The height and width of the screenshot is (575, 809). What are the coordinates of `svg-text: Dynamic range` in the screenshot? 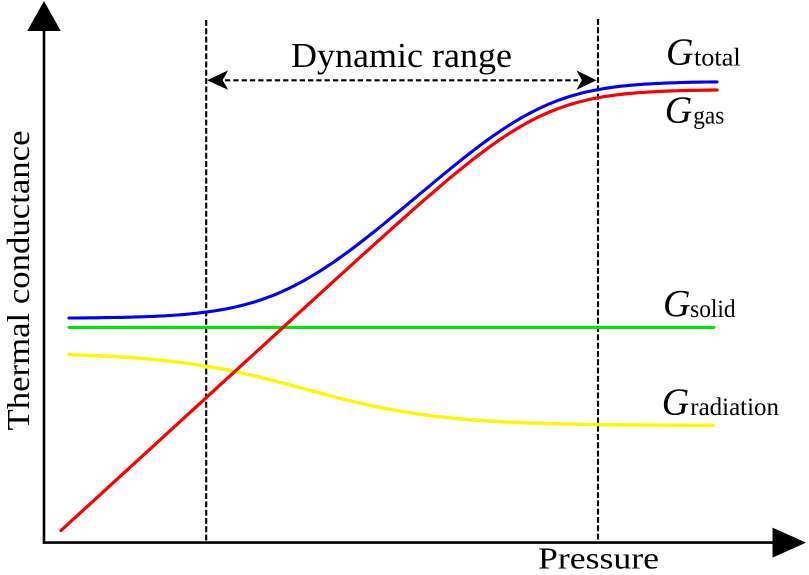 It's located at (401, 55).